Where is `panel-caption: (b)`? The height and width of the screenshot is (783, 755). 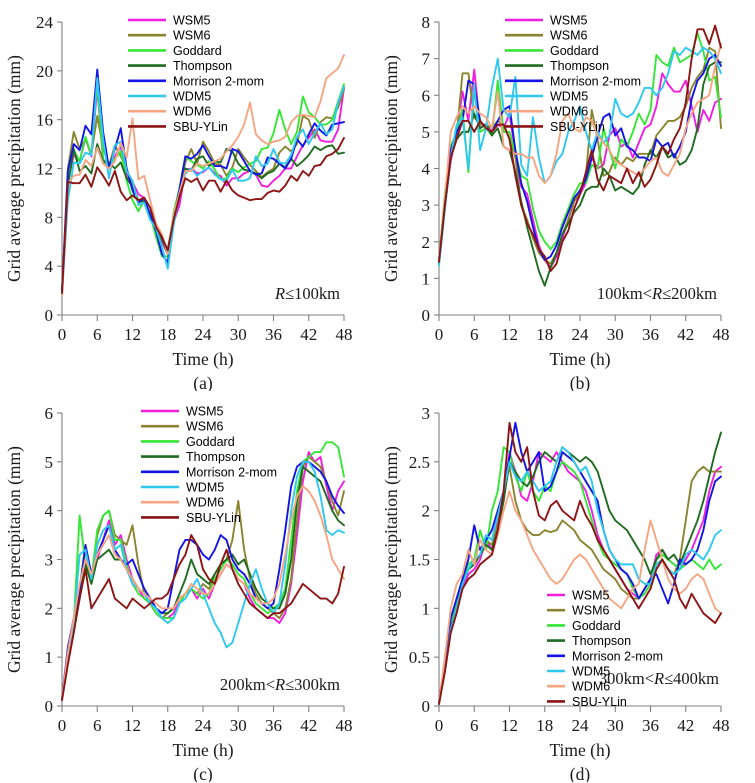
panel-caption: (b) is located at coordinates (580, 382).